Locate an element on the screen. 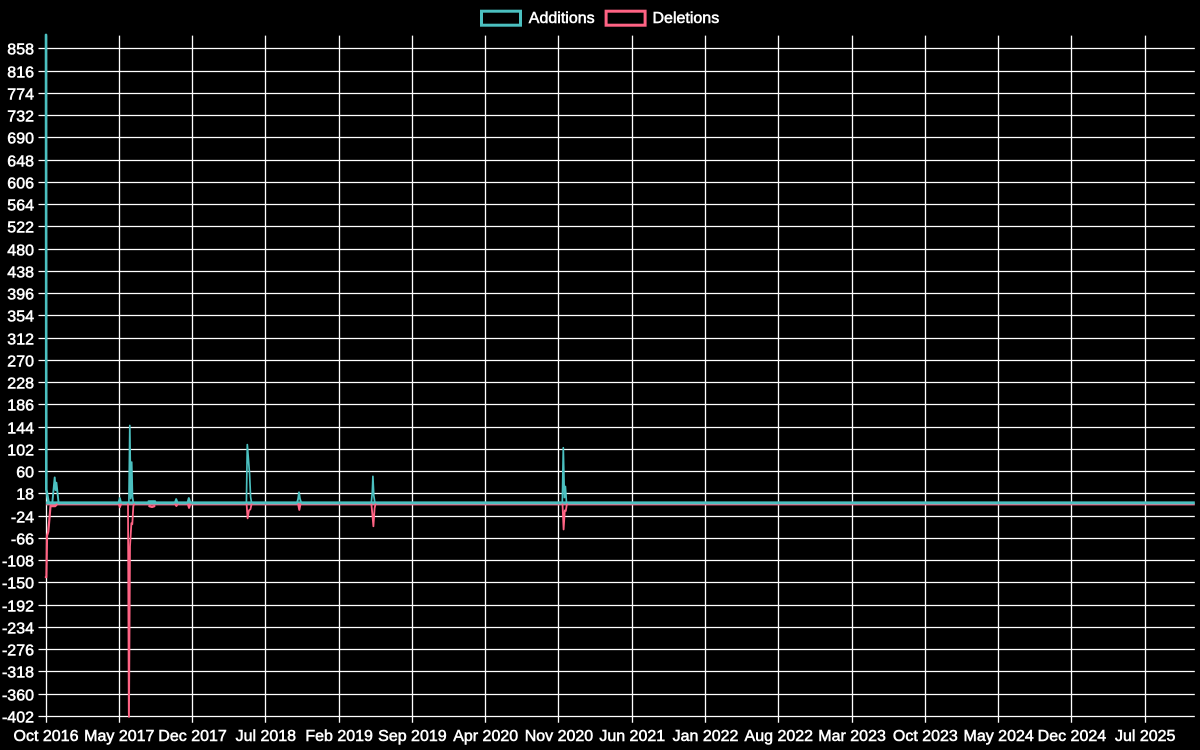  svg-text: -192 is located at coordinates (18, 606).